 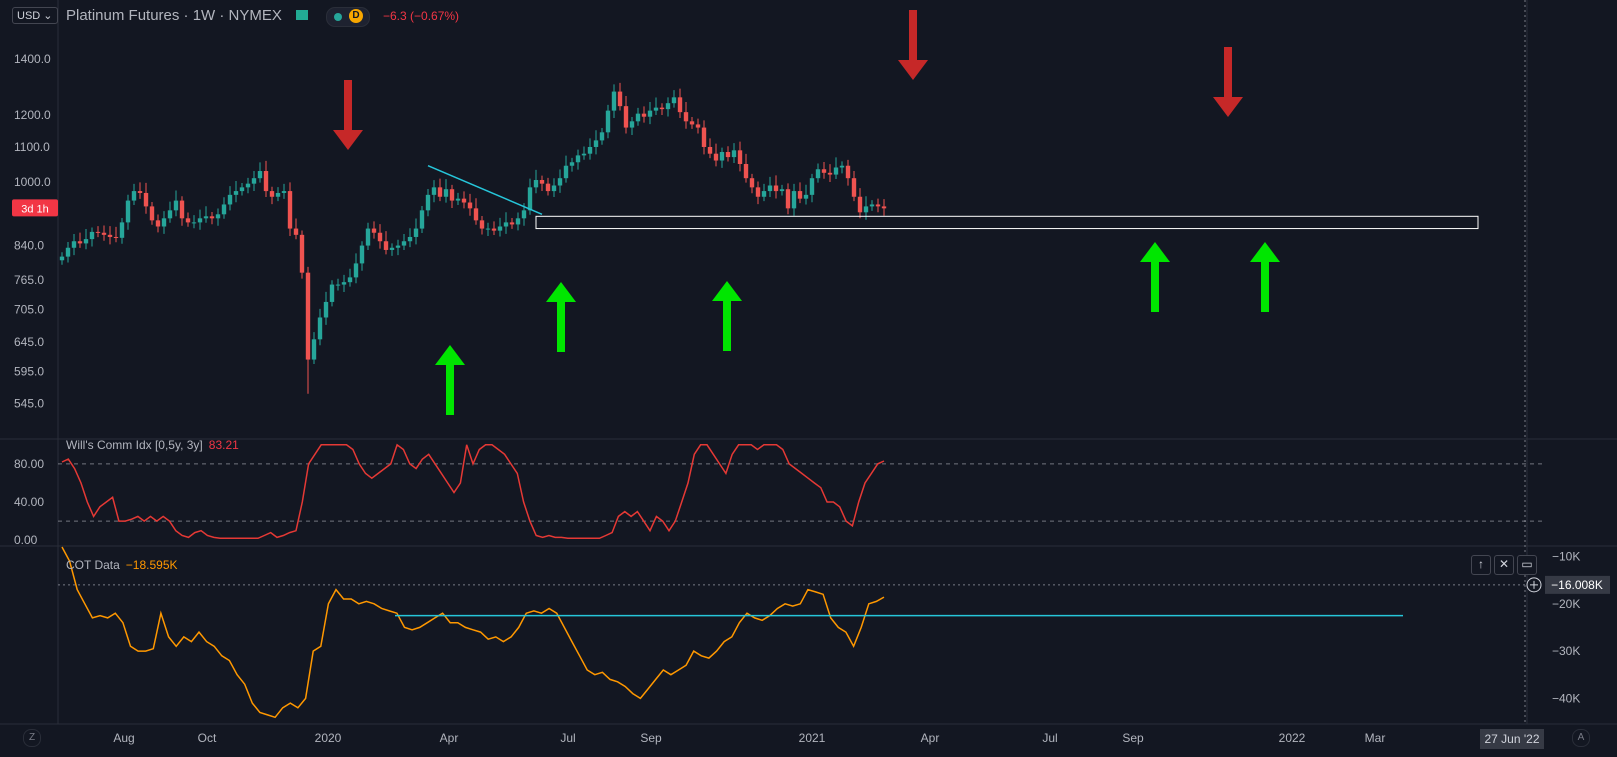 I want to click on willco-legend: Will's Comm Idx [0,5y, 3y] 83.21, so click(x=152, y=445).